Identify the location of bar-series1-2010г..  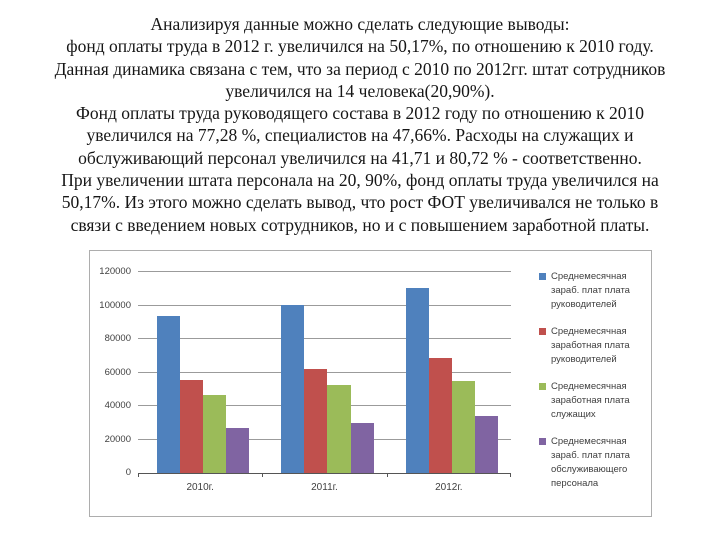
(169, 394).